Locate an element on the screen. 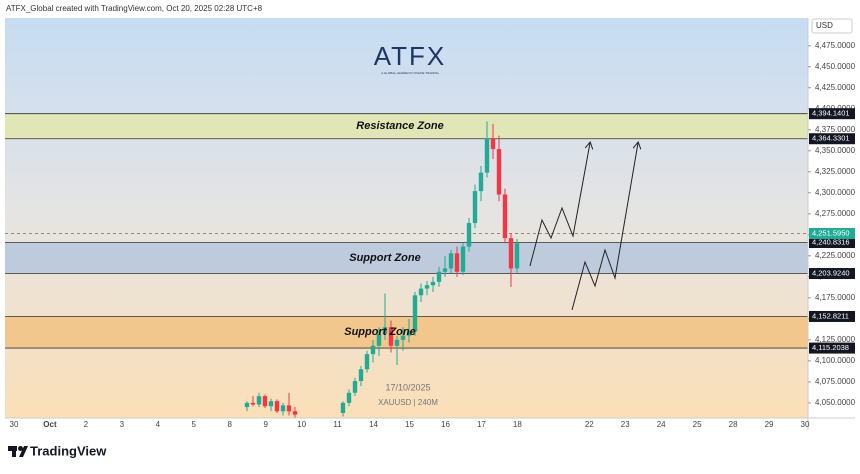 Image resolution: width=860 pixels, height=474 pixels. price-box-label: 4,394.1401 is located at coordinates (831, 113).